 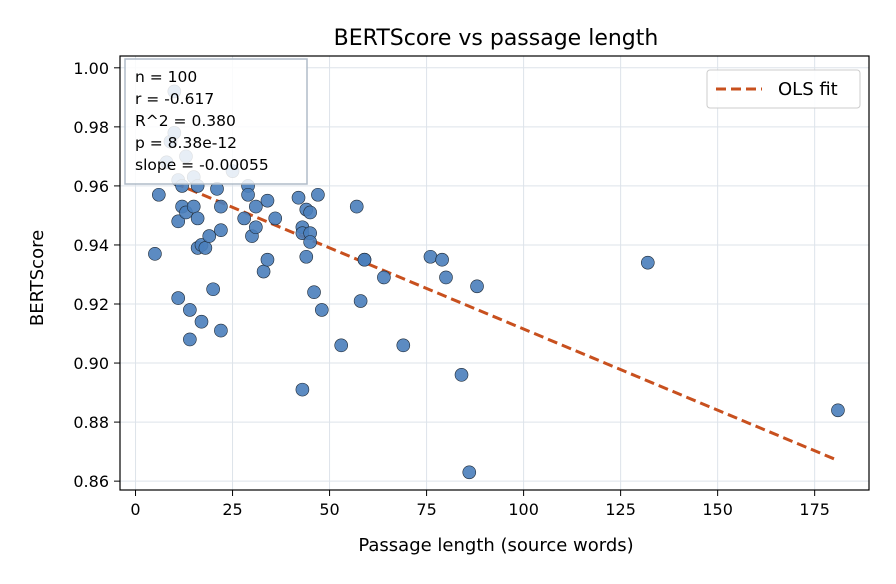 I want to click on stats-slope: slope = -0.00055, so click(x=202, y=165).